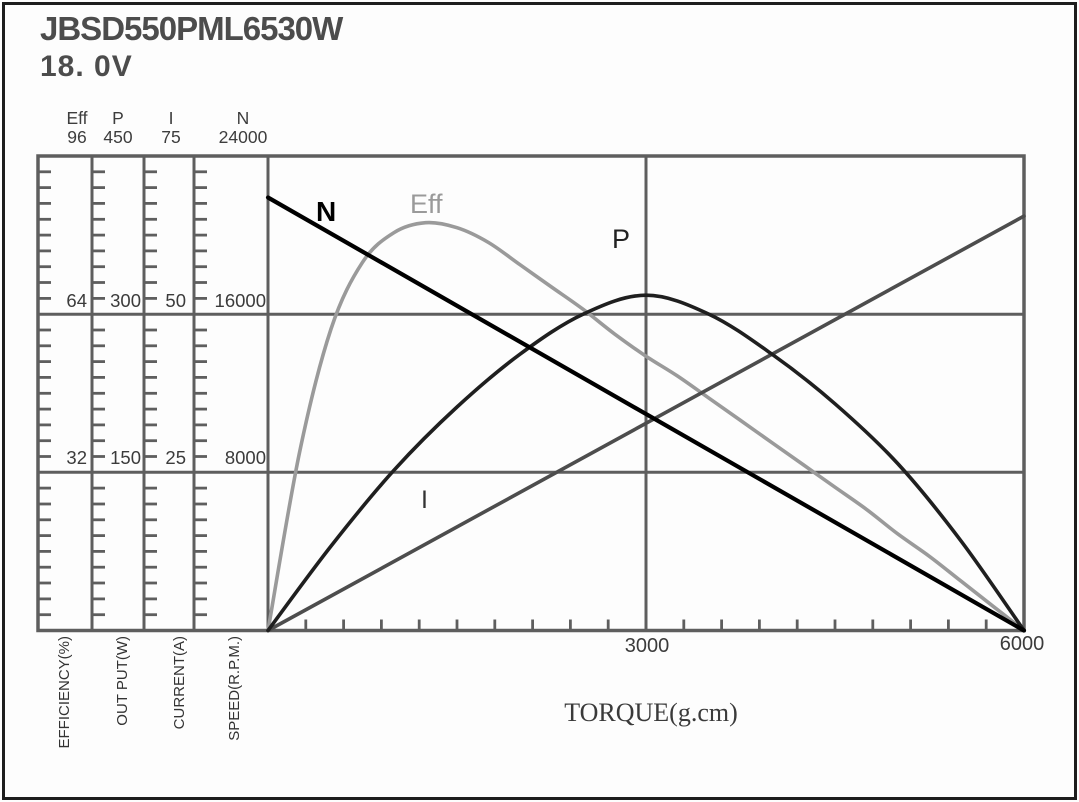  I want to click on axis-unit-output: OUT PUT(W), so click(122, 681).